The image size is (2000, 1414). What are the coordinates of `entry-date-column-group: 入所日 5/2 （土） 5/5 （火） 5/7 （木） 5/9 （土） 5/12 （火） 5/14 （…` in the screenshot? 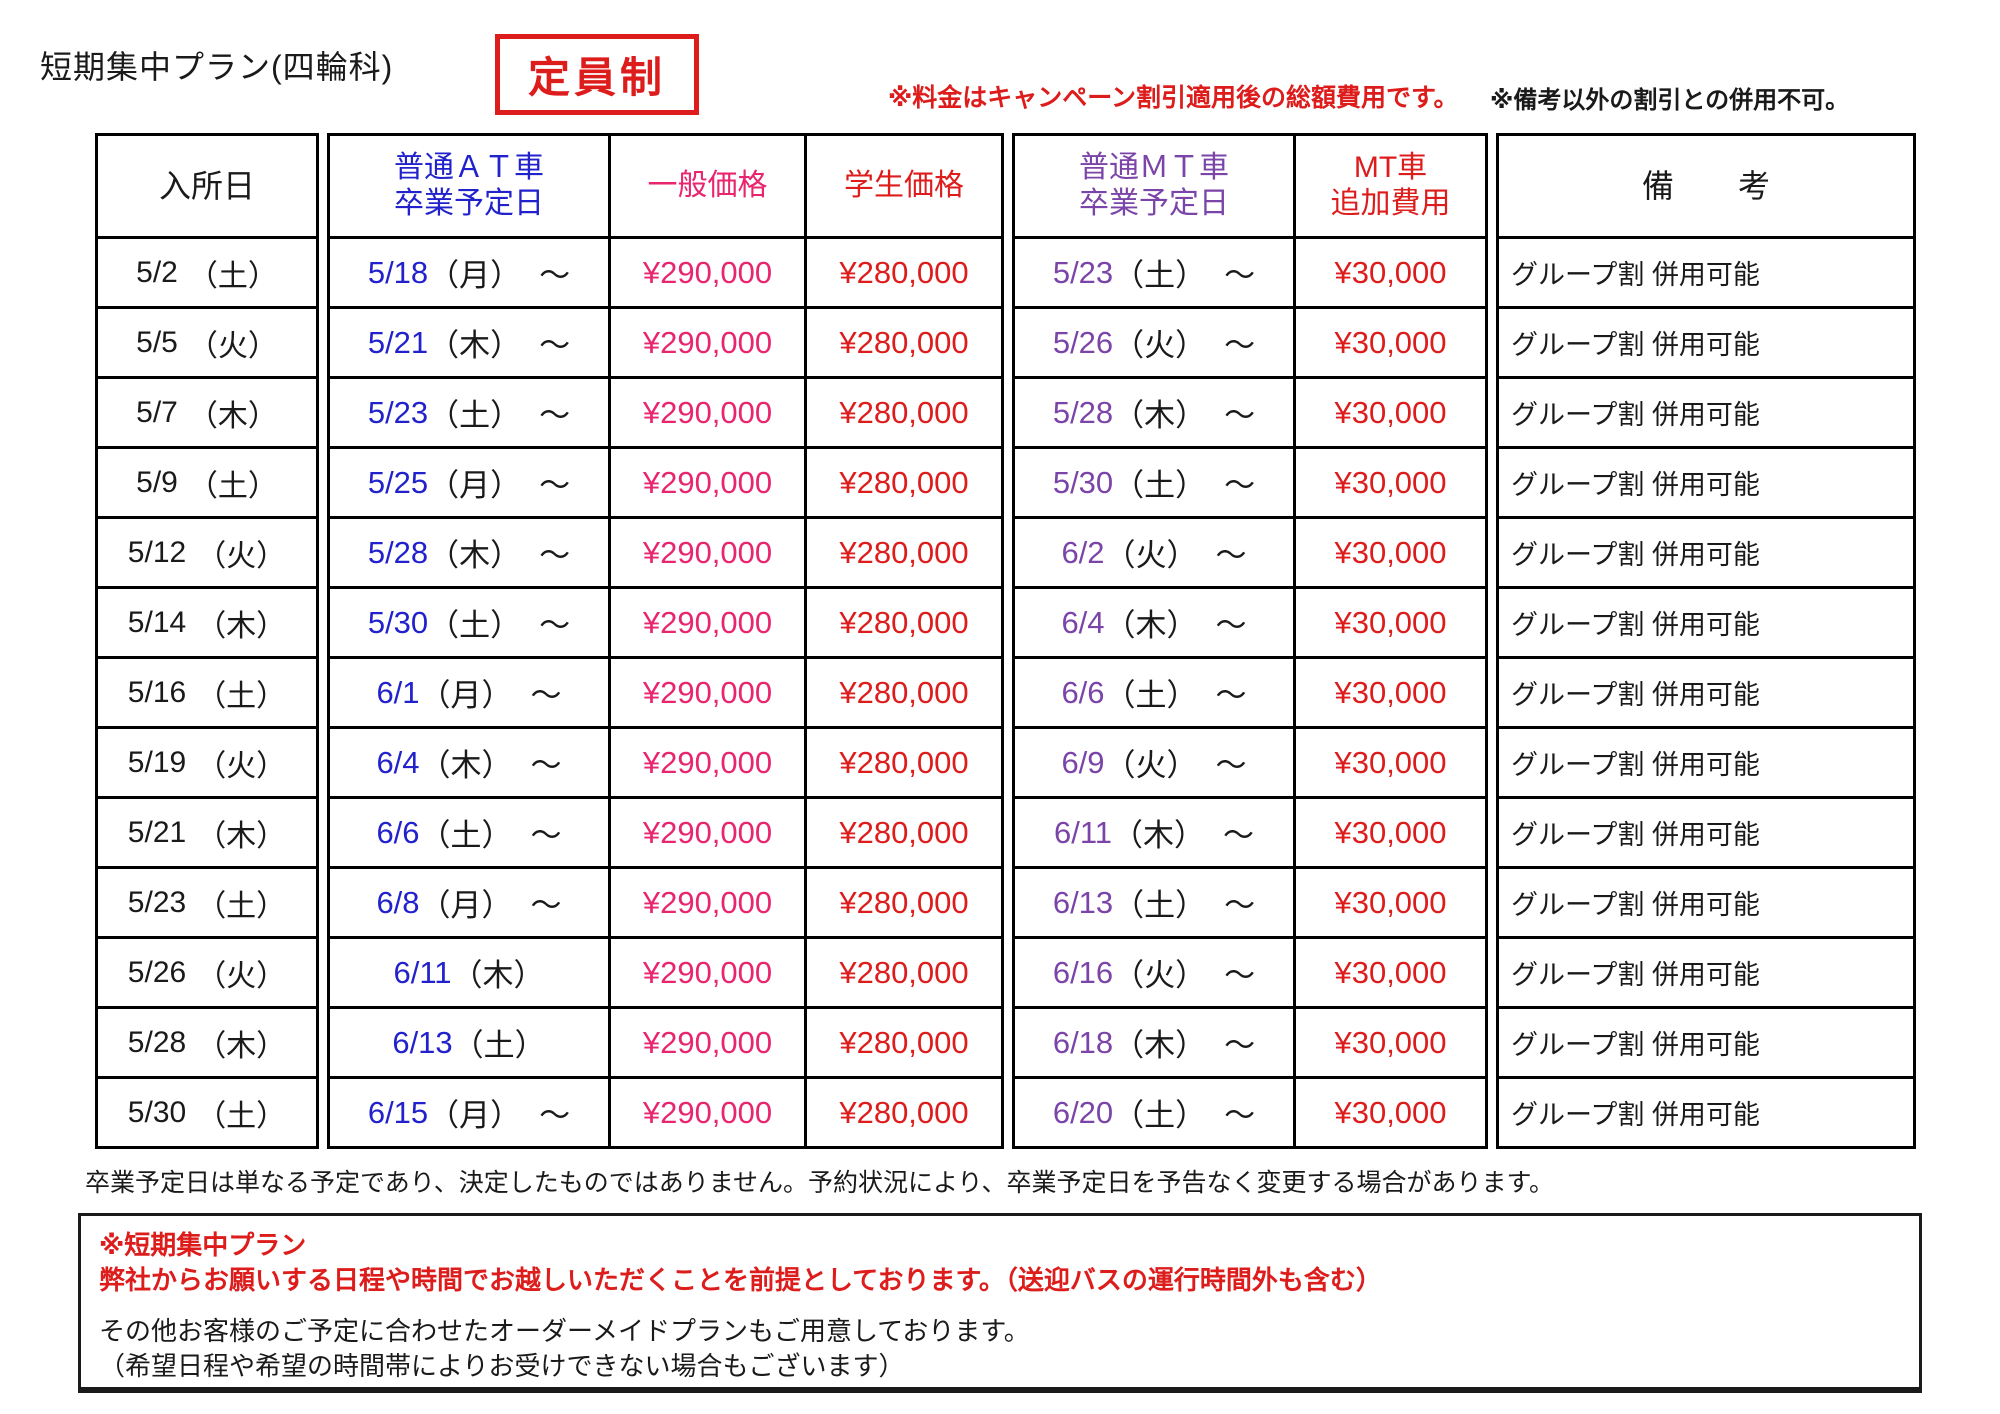 It's located at (207, 641).